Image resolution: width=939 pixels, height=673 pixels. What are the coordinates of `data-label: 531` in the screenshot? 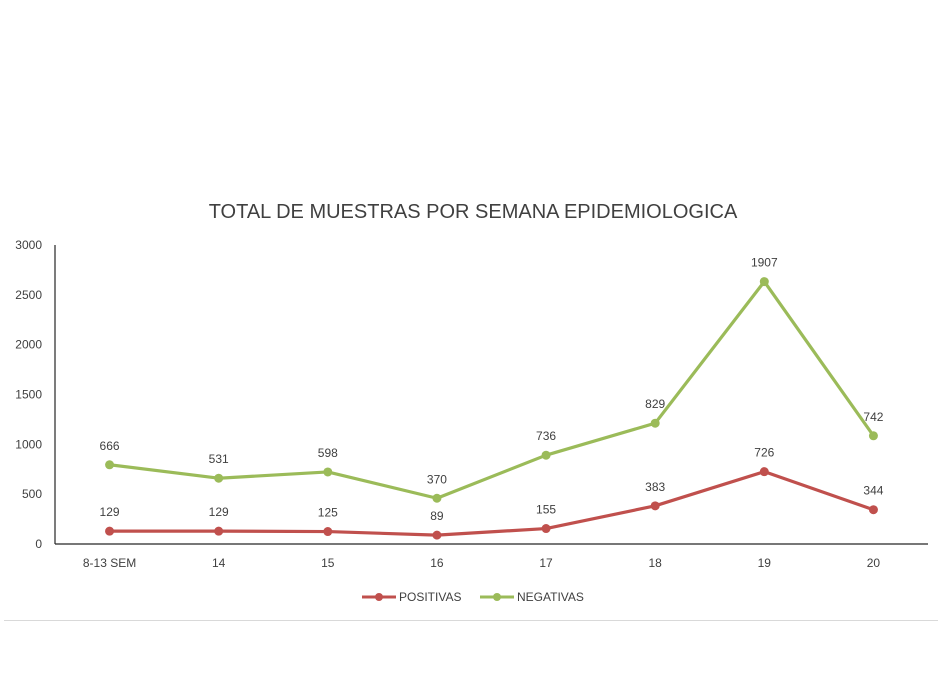 It's located at (219, 459).